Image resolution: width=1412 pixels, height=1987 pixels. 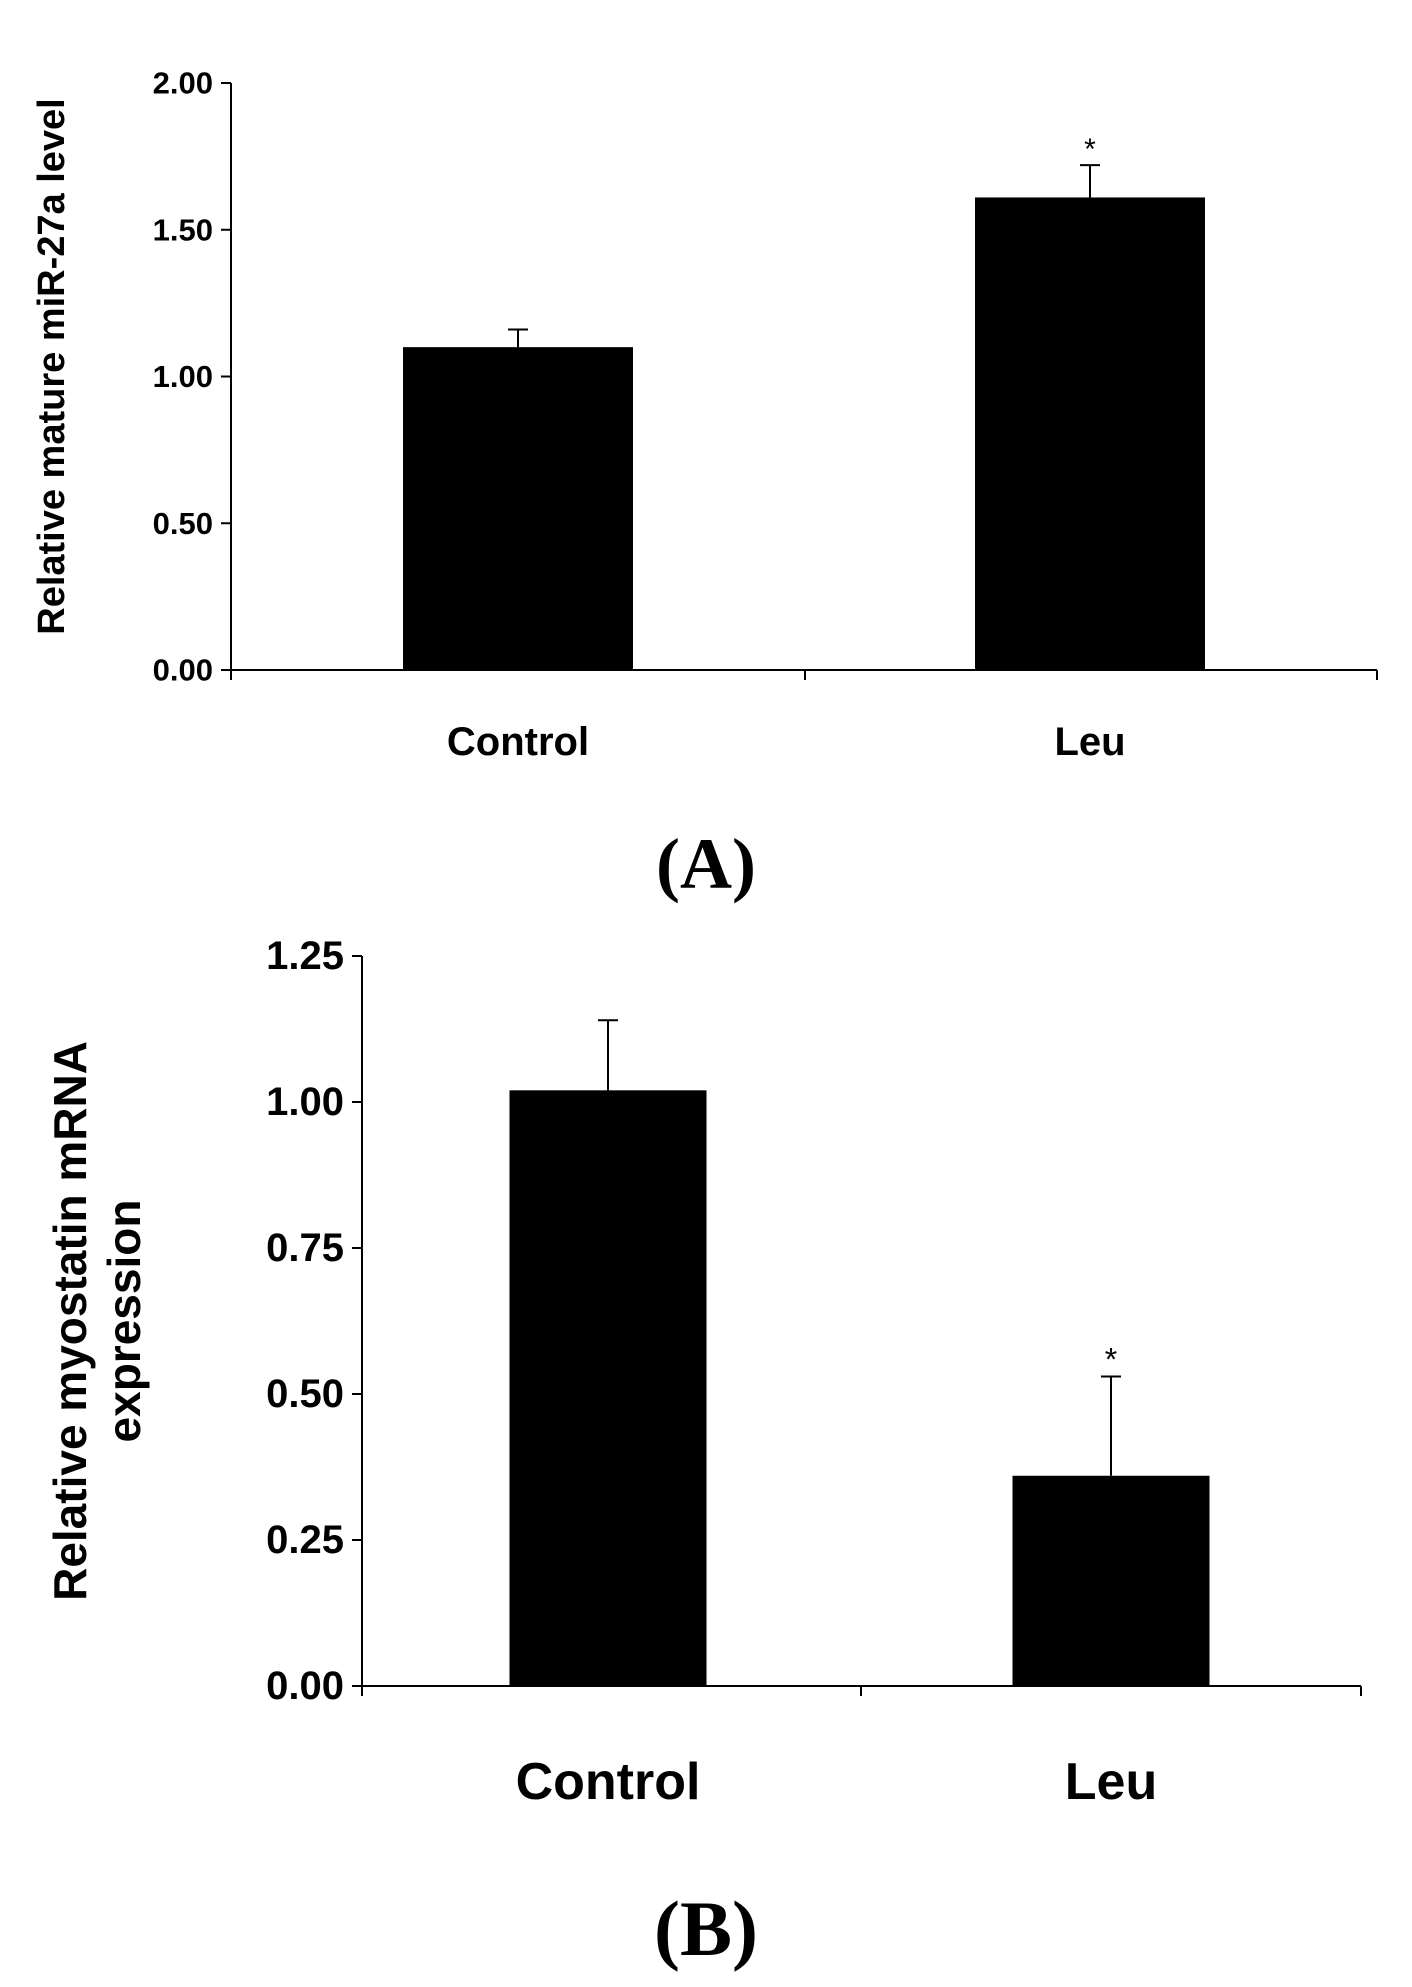 What do you see at coordinates (183, 83) in the screenshot?
I see `y-tick-label: 2.00` at bounding box center [183, 83].